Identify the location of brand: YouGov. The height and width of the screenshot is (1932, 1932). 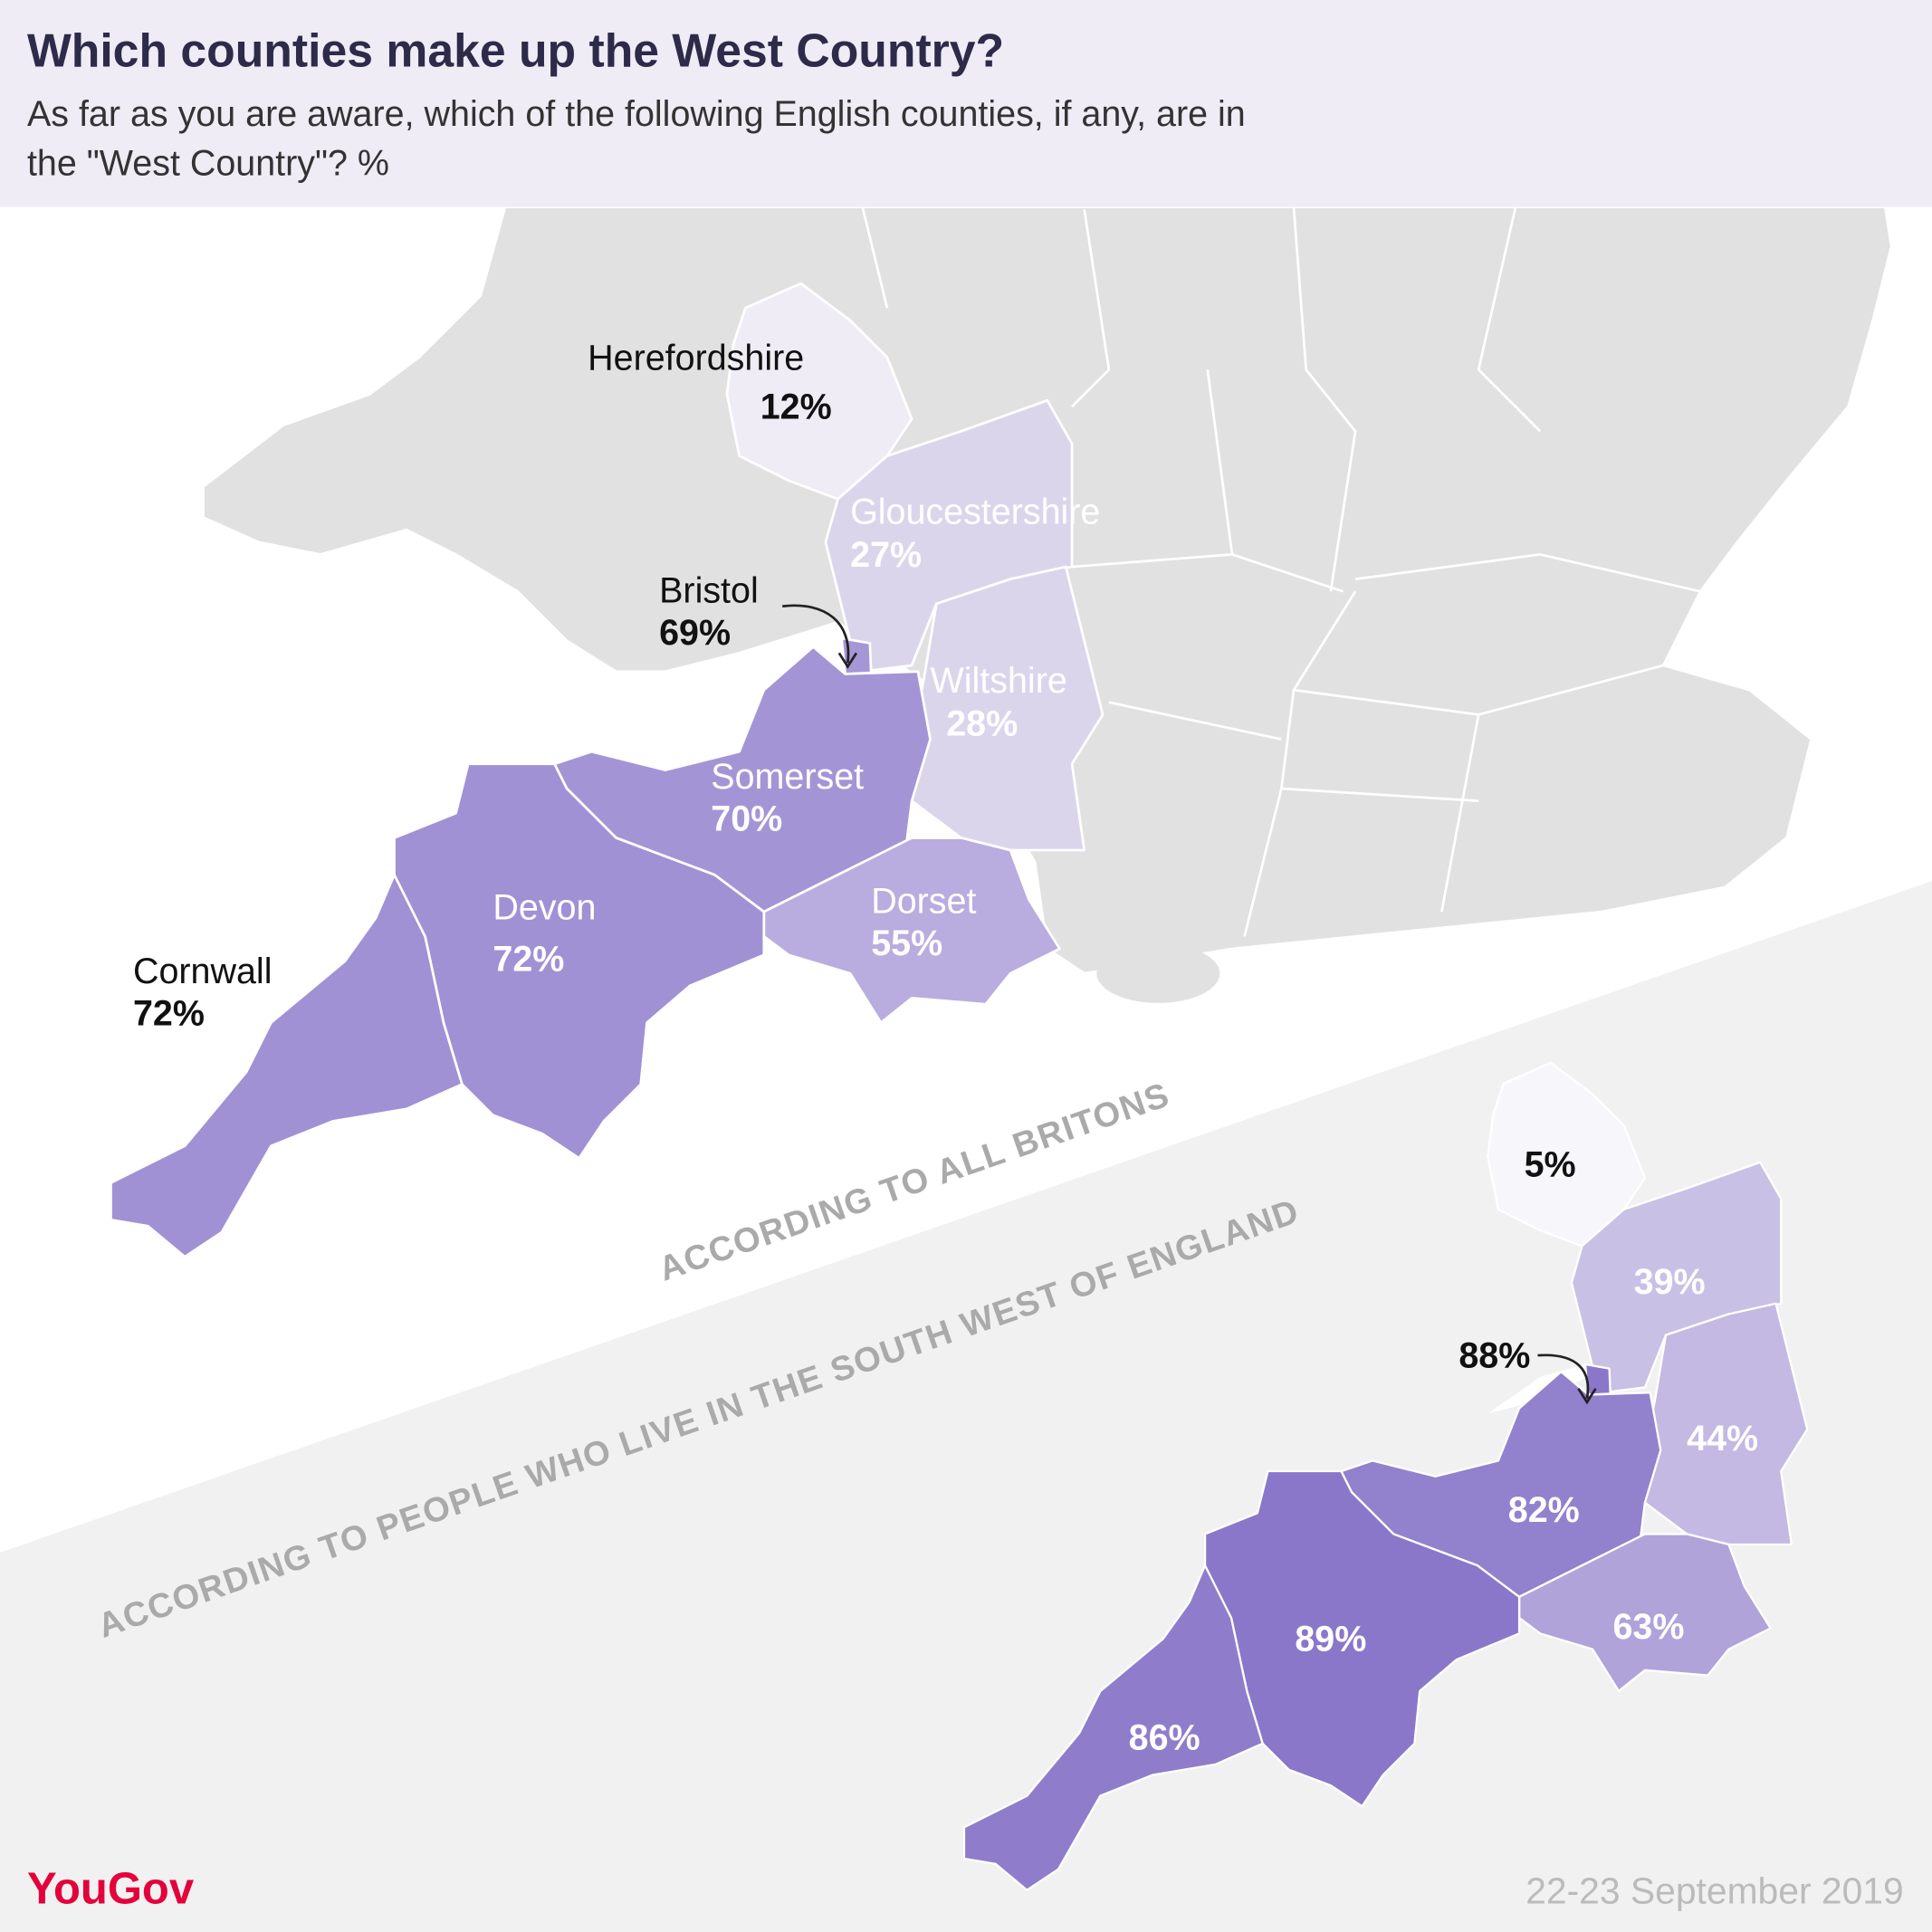
(111, 1889).